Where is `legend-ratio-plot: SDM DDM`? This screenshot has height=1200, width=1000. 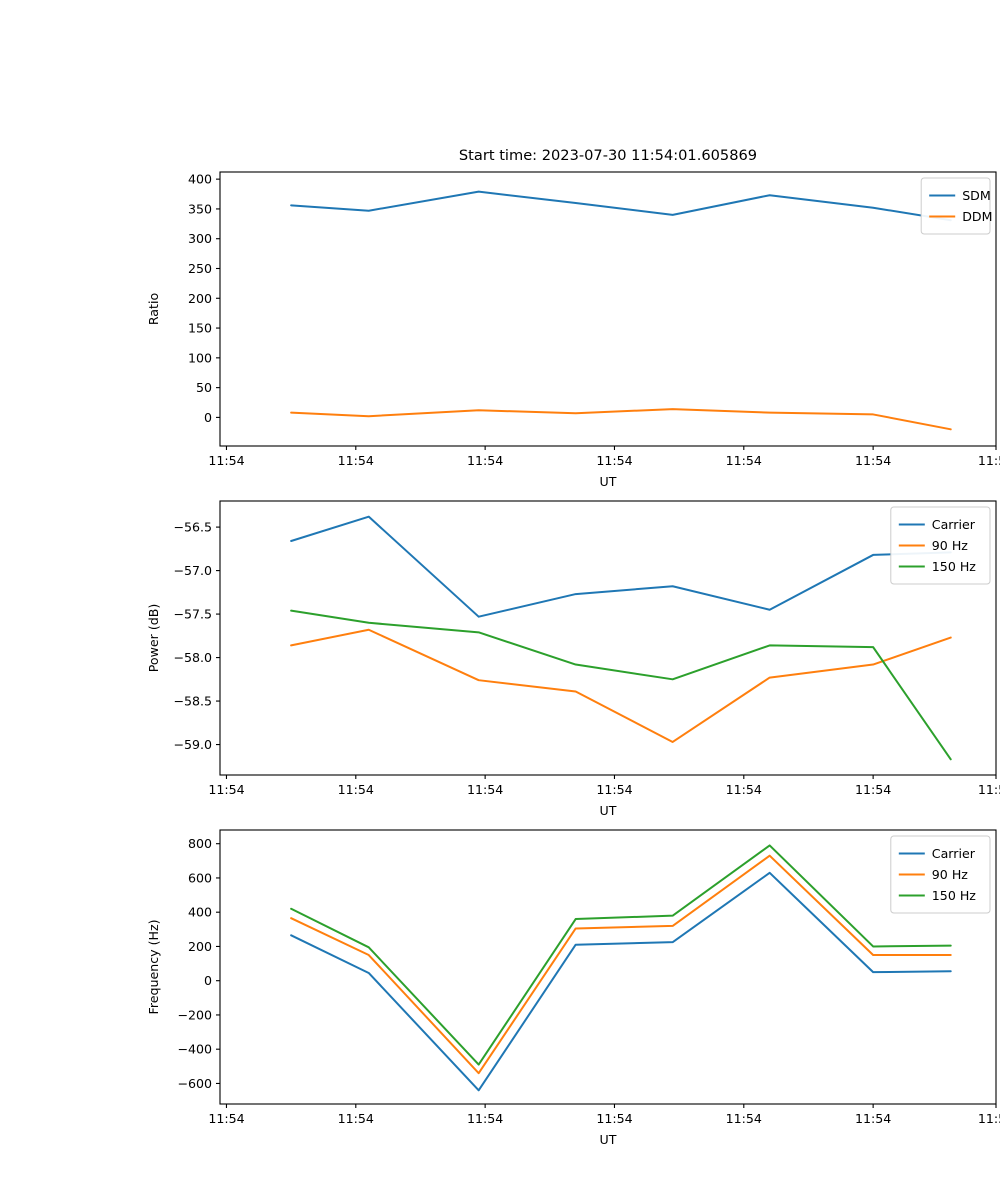 legend-ratio-plot: SDM DDM is located at coordinates (956, 206).